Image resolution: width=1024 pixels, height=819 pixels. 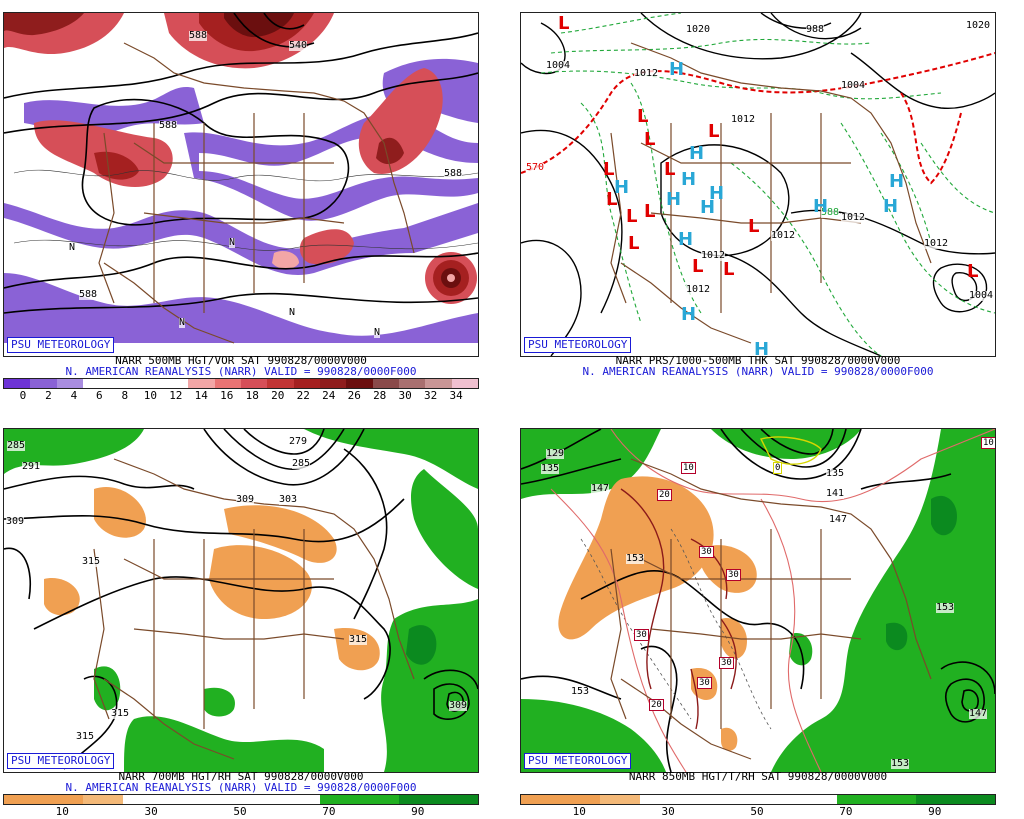 What do you see at coordinates (201, 395) in the screenshot?
I see `scale-tick-label: 14` at bounding box center [201, 395].